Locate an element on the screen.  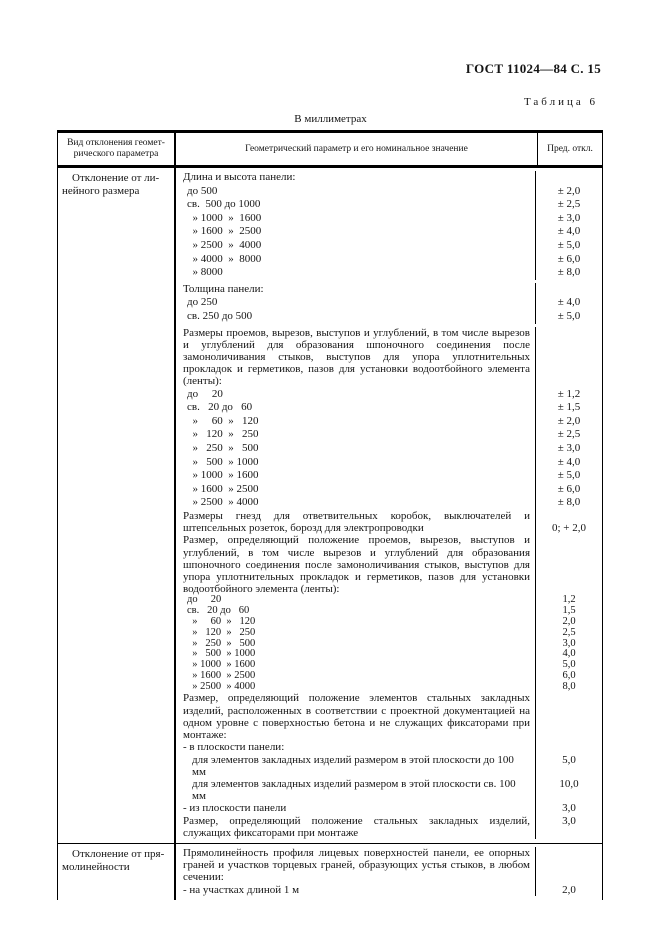
table-row: » 1000 » 1600 ± 3,0 is located at coordinates (389, 218).